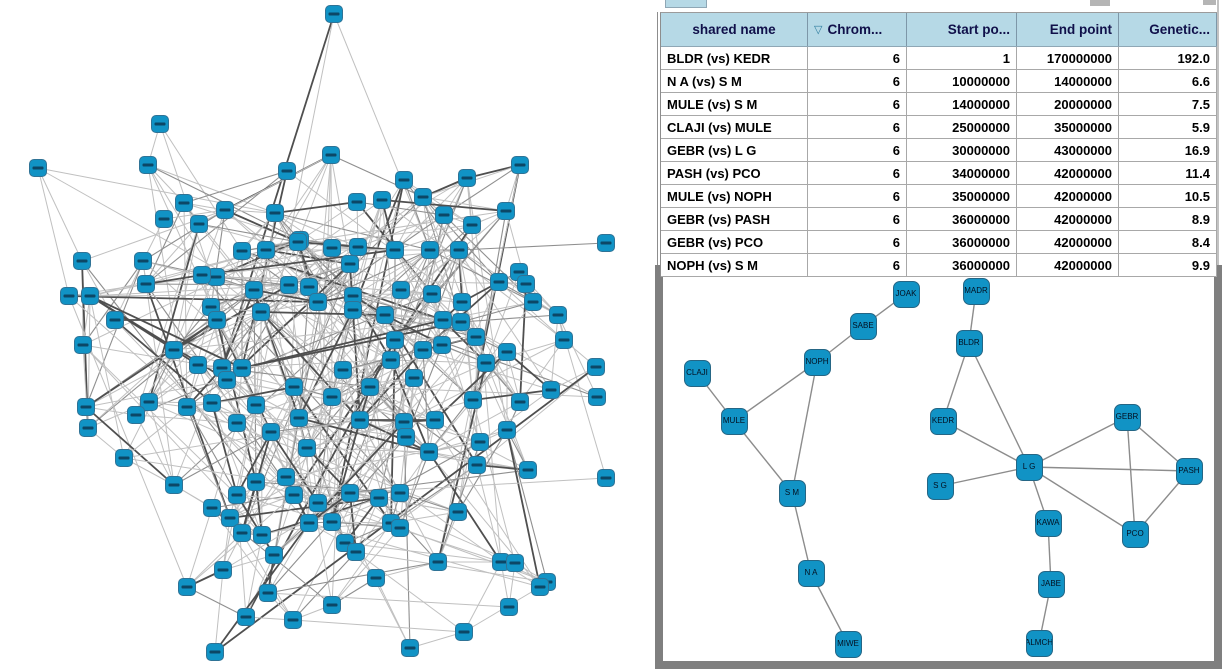 This screenshot has width=1222, height=669. I want to click on table-row: PASH (vs) PCO 6 34000000 42000000 11.4, so click(939, 173).